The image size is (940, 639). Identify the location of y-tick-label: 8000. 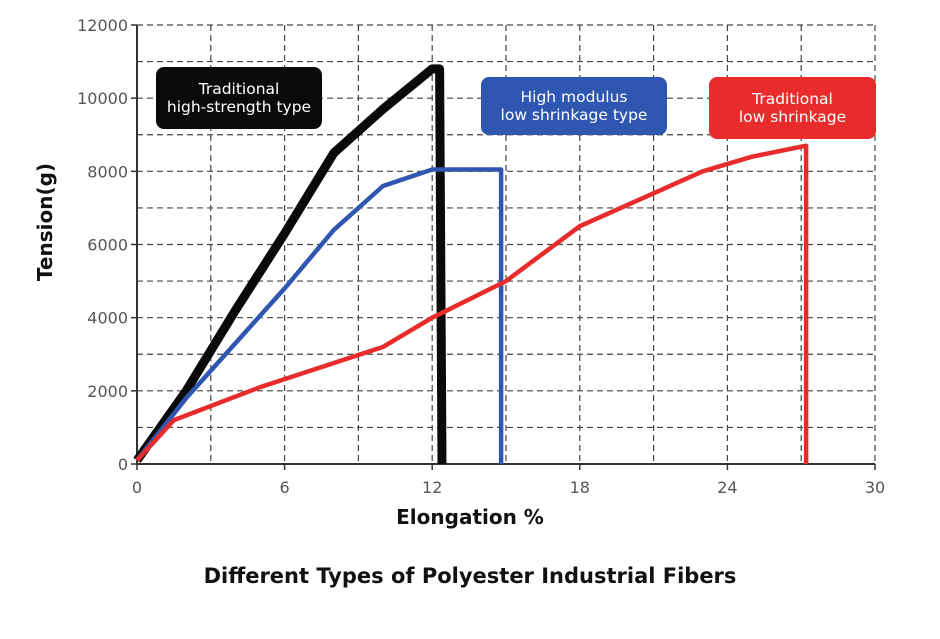
(107, 171).